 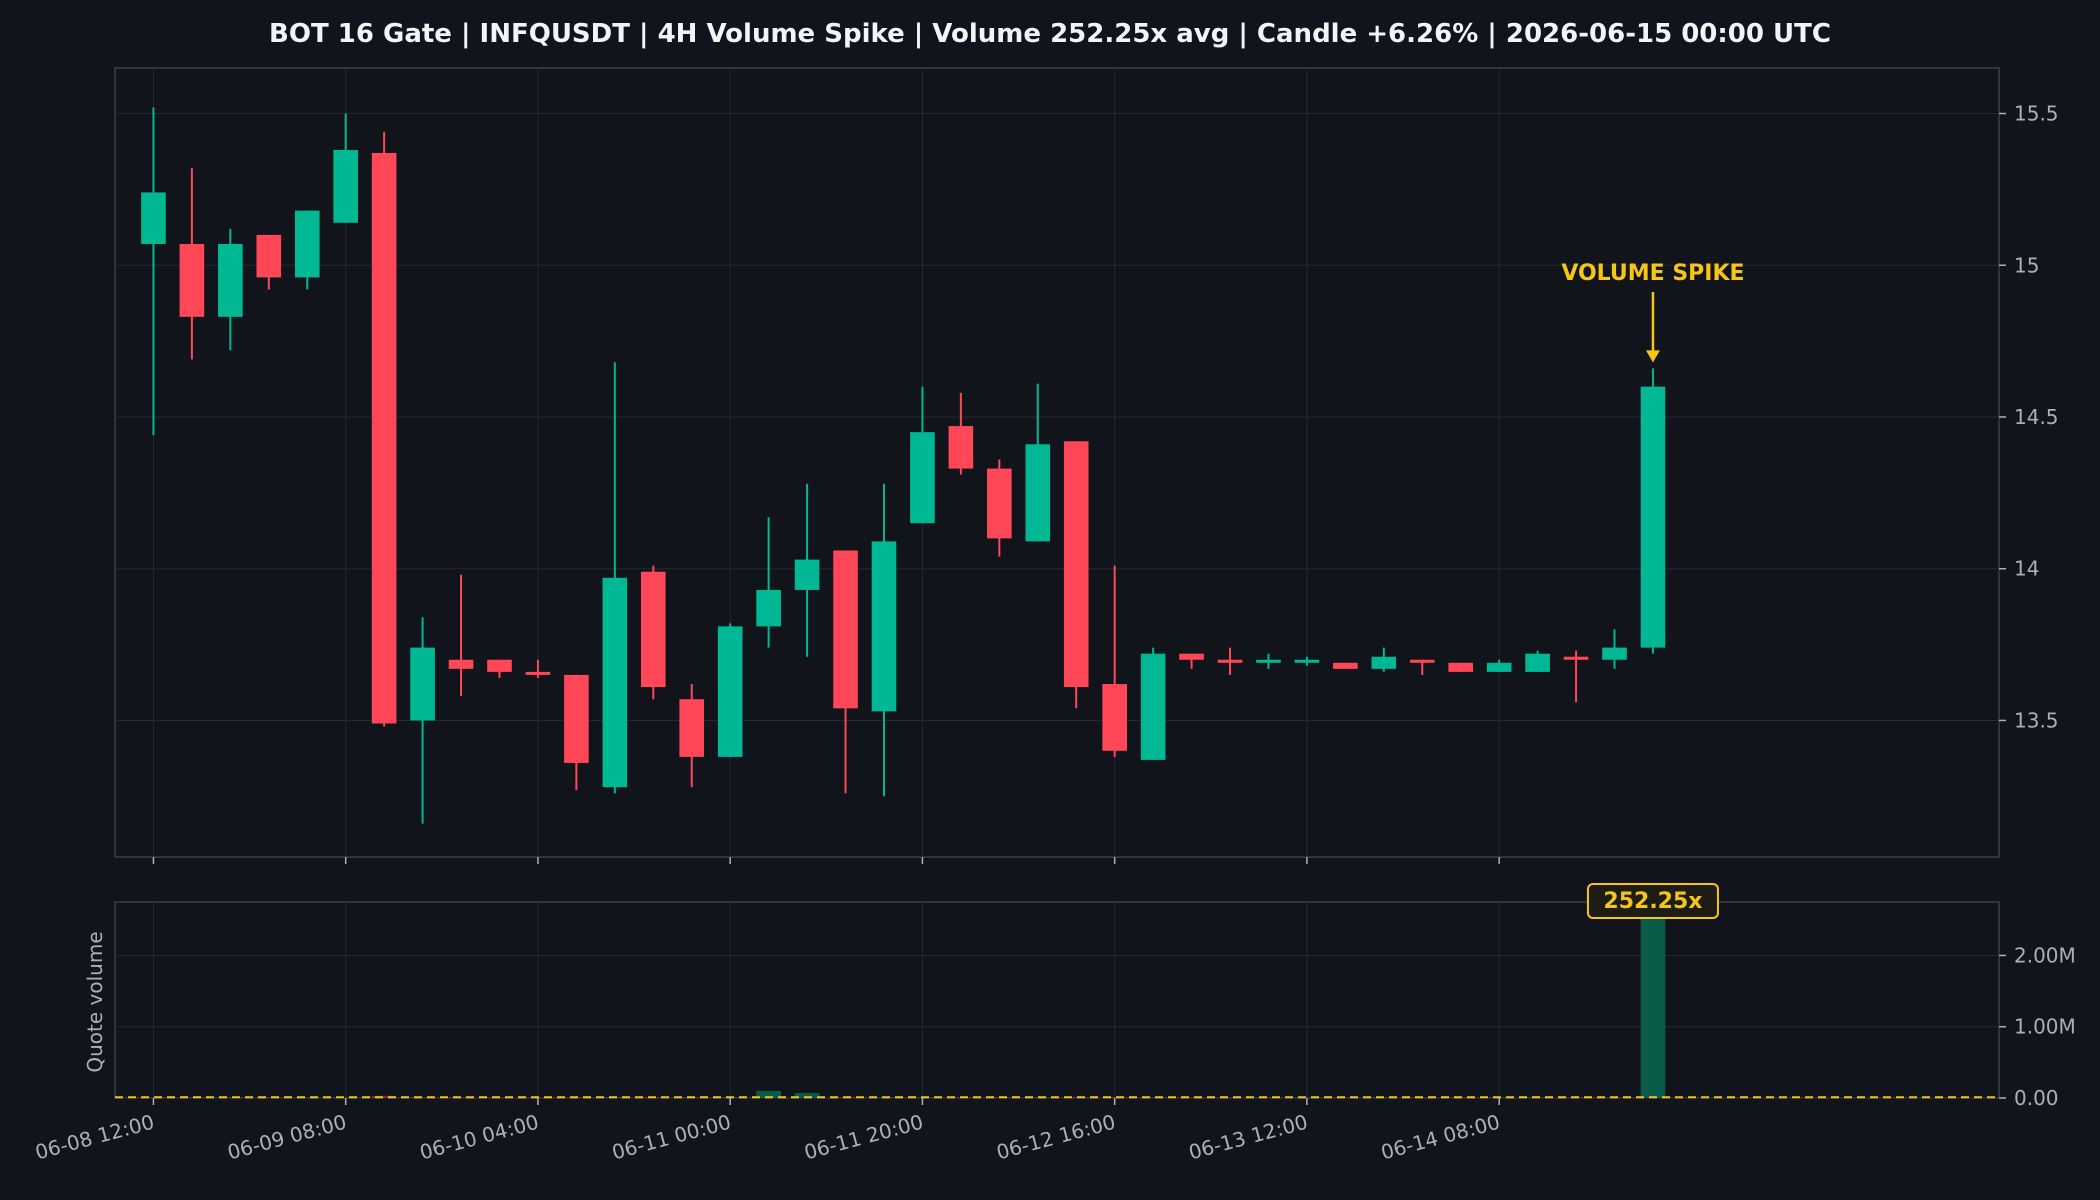 I want to click on price-y-tick-label: 14.5, so click(x=2036, y=417).